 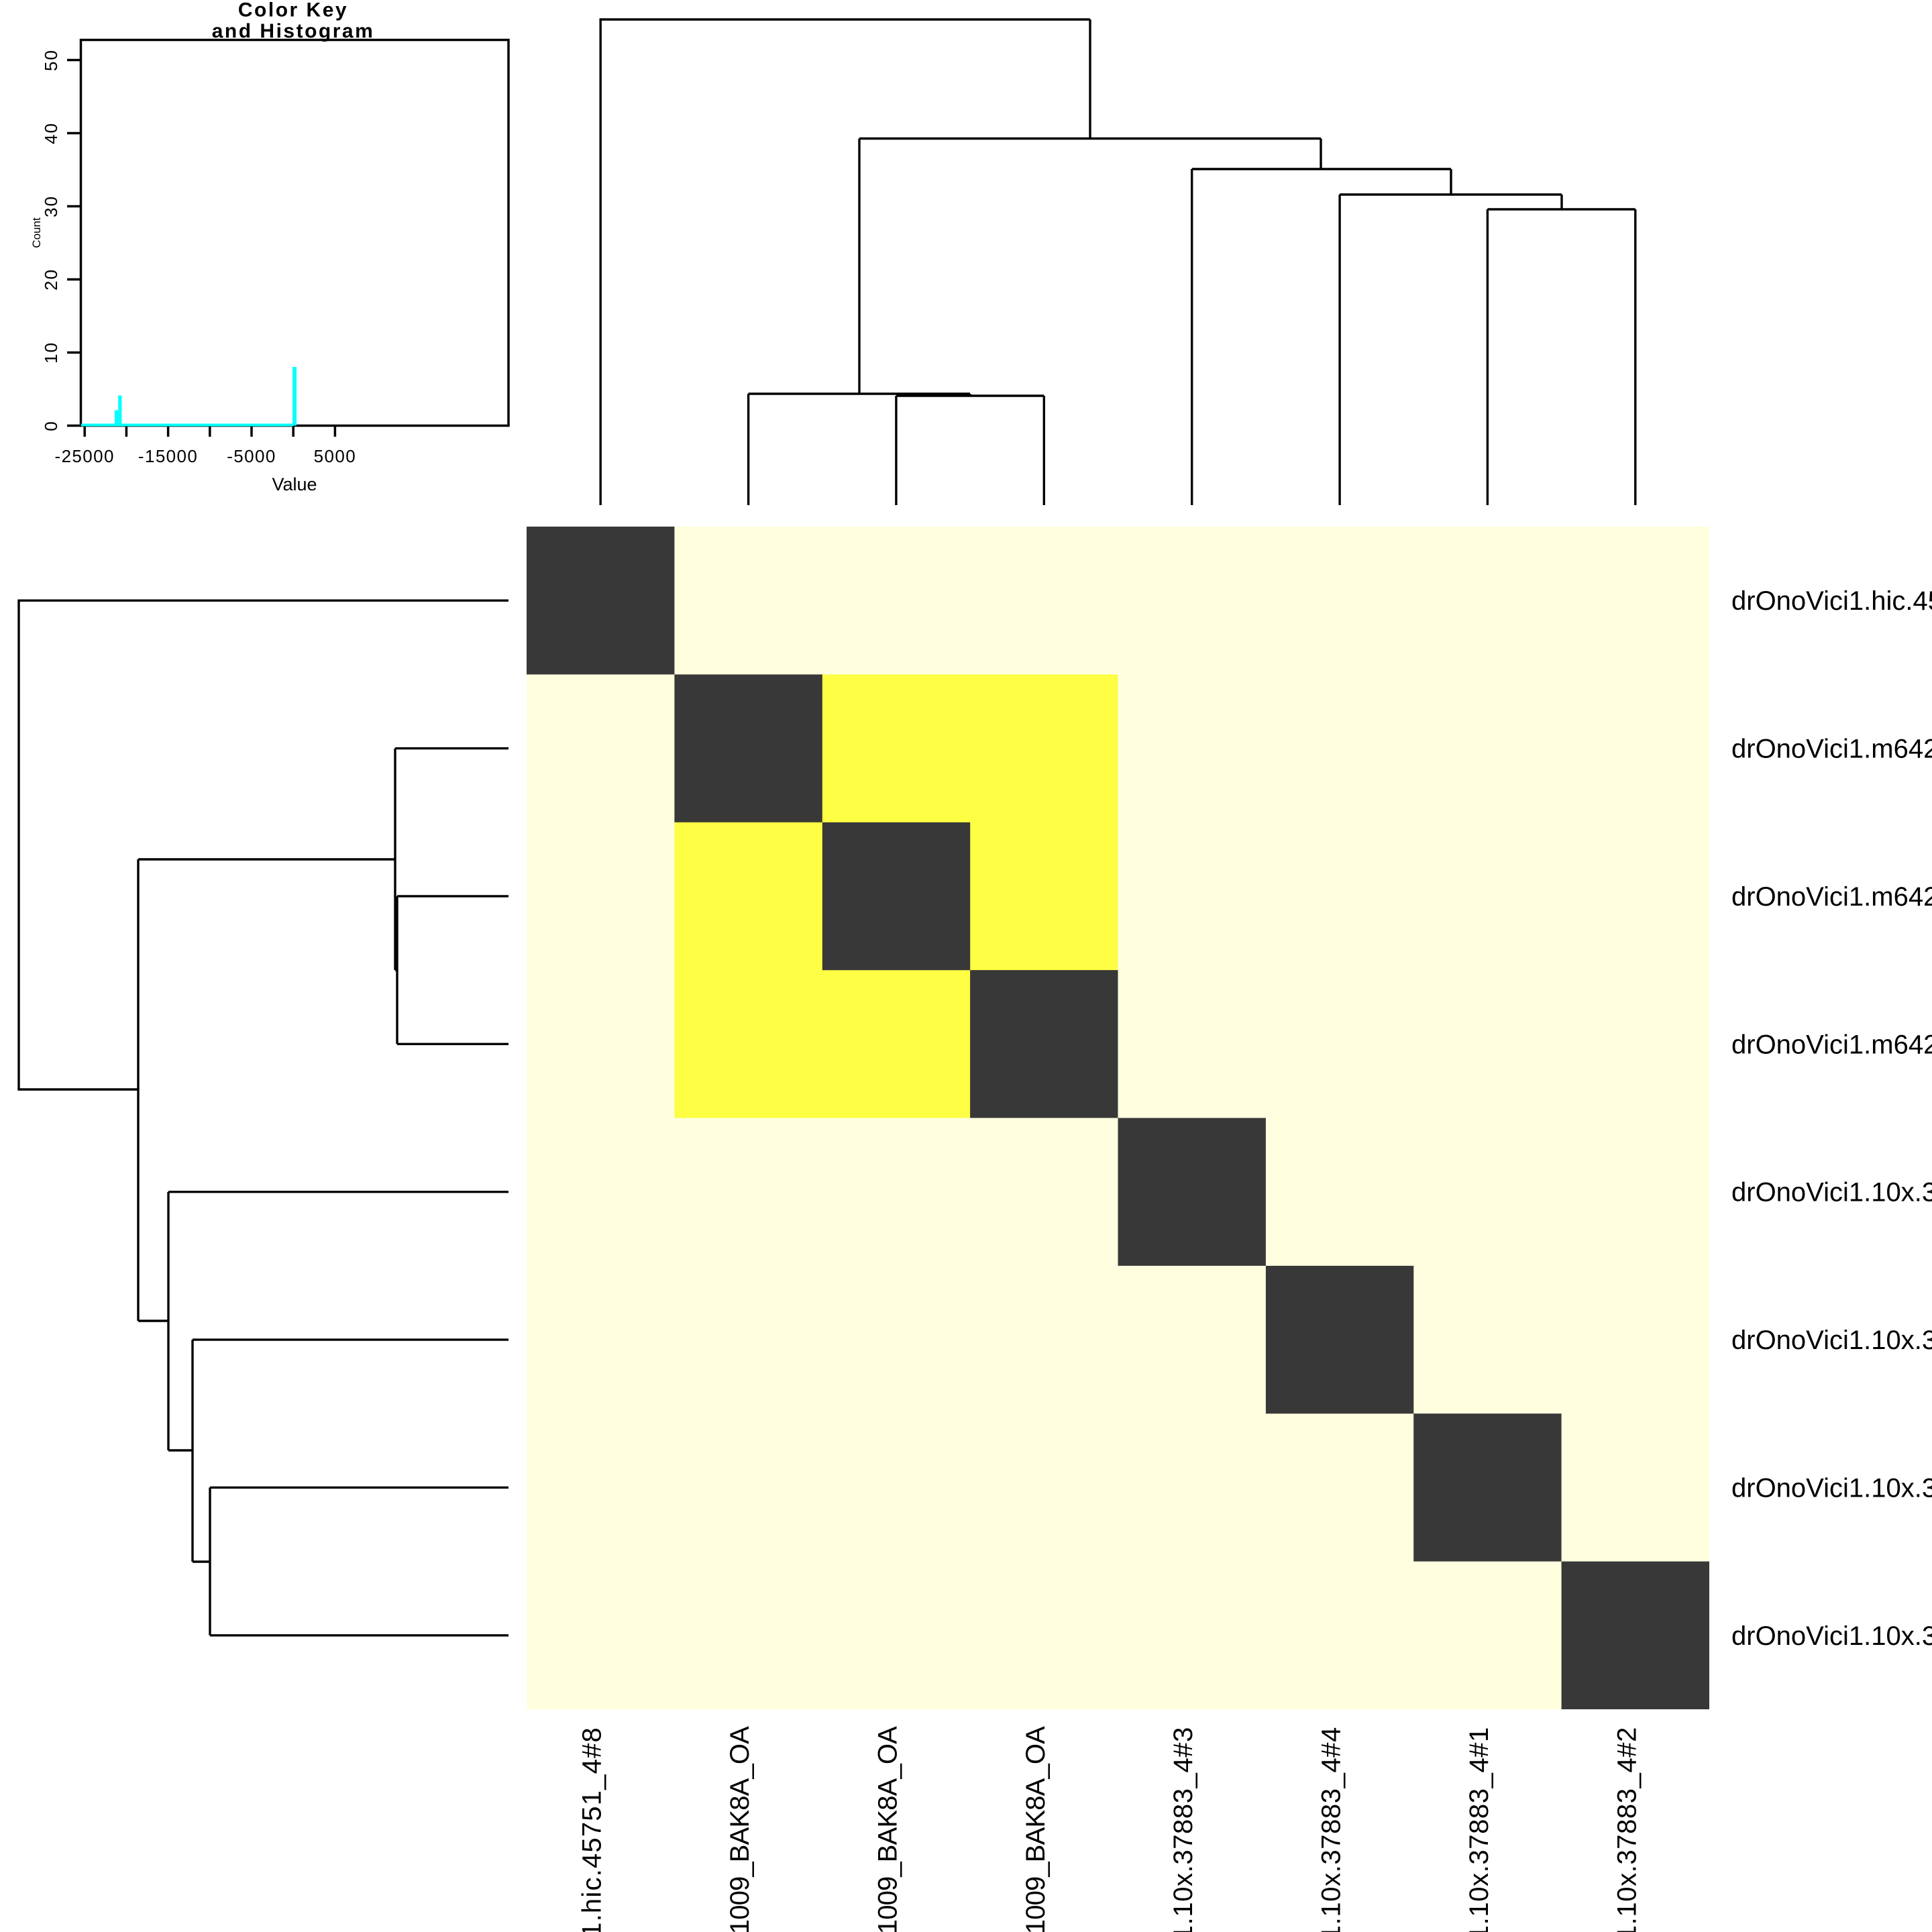 I want to click on svg-text: 40, so click(x=51, y=133).